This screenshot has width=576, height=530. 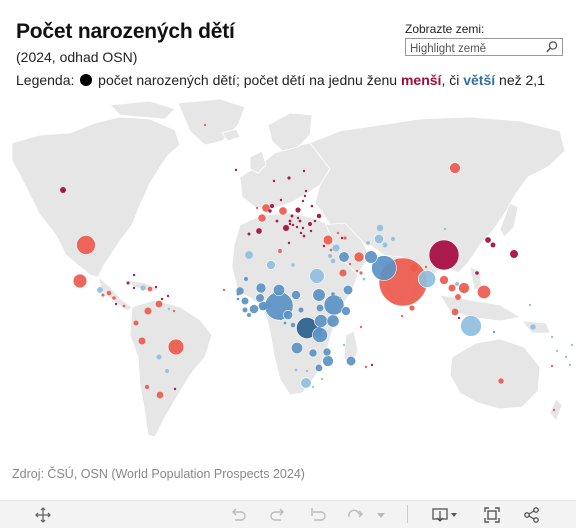 I want to click on bubble-hungary: Hungary, so click(x=300, y=221).